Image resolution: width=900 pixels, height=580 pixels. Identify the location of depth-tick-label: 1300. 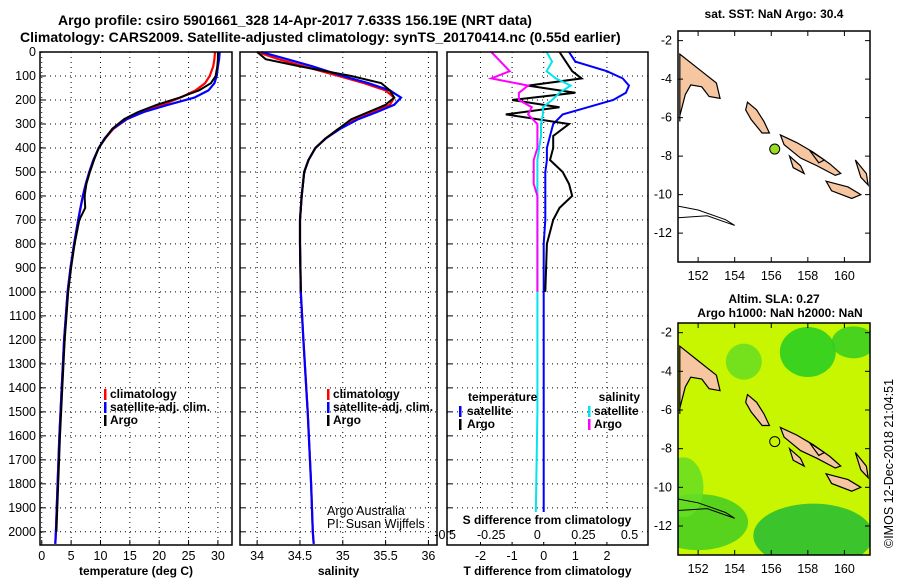
(22, 364).